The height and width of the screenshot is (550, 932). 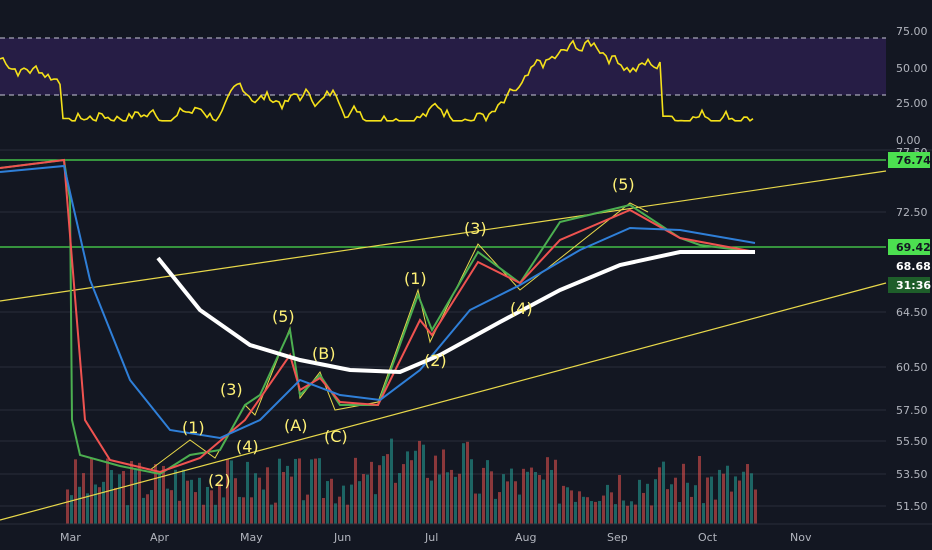 I want to click on support-price-label: 69.42, so click(x=913, y=247).